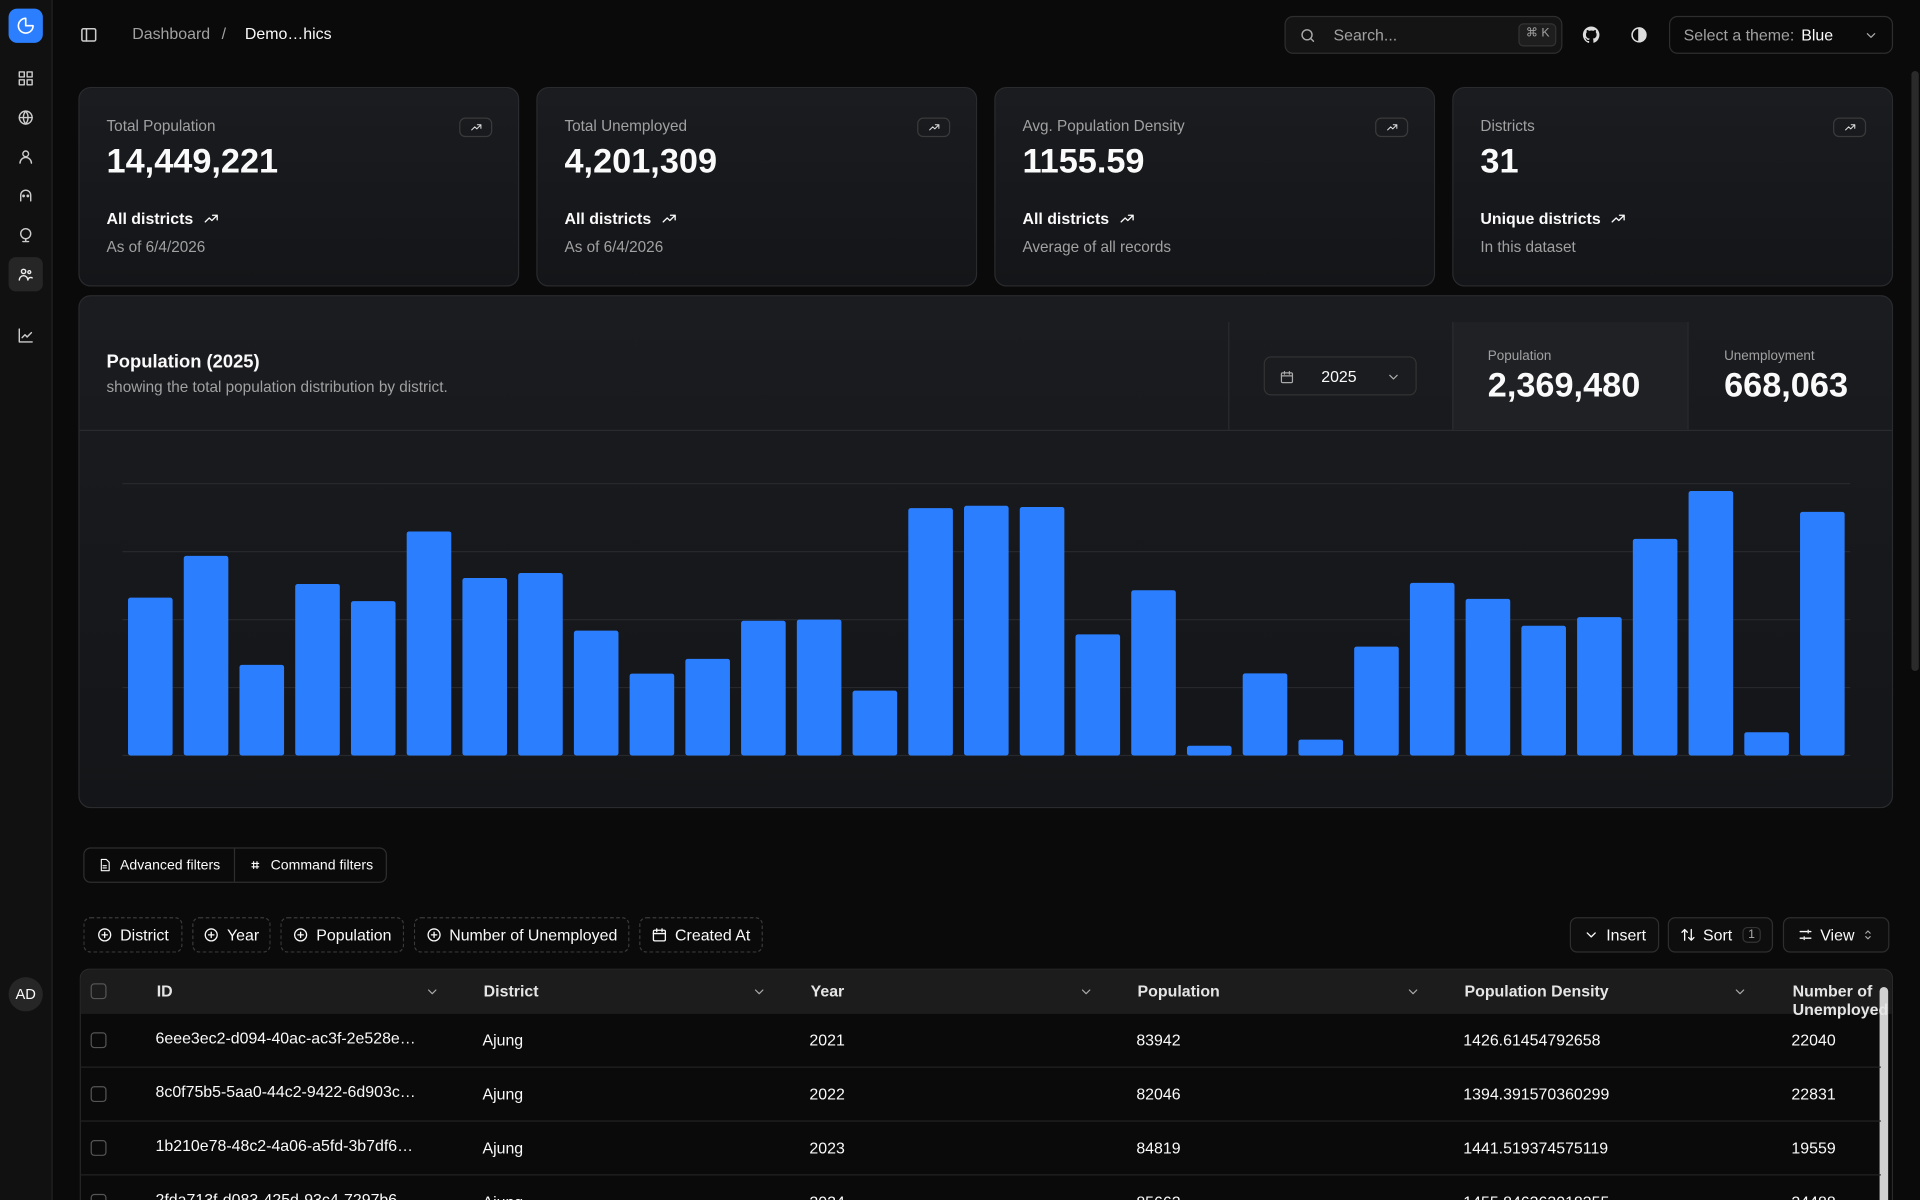  What do you see at coordinates (133, 935) in the screenshot?
I see `filter-chip: District` at bounding box center [133, 935].